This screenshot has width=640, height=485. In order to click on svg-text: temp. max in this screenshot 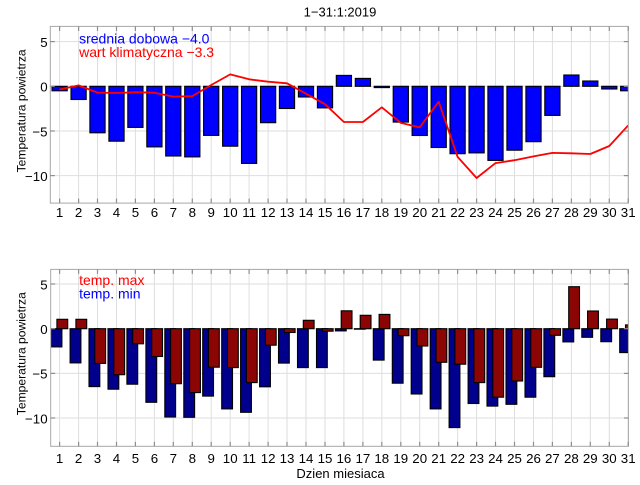, I will do `click(111, 280)`.